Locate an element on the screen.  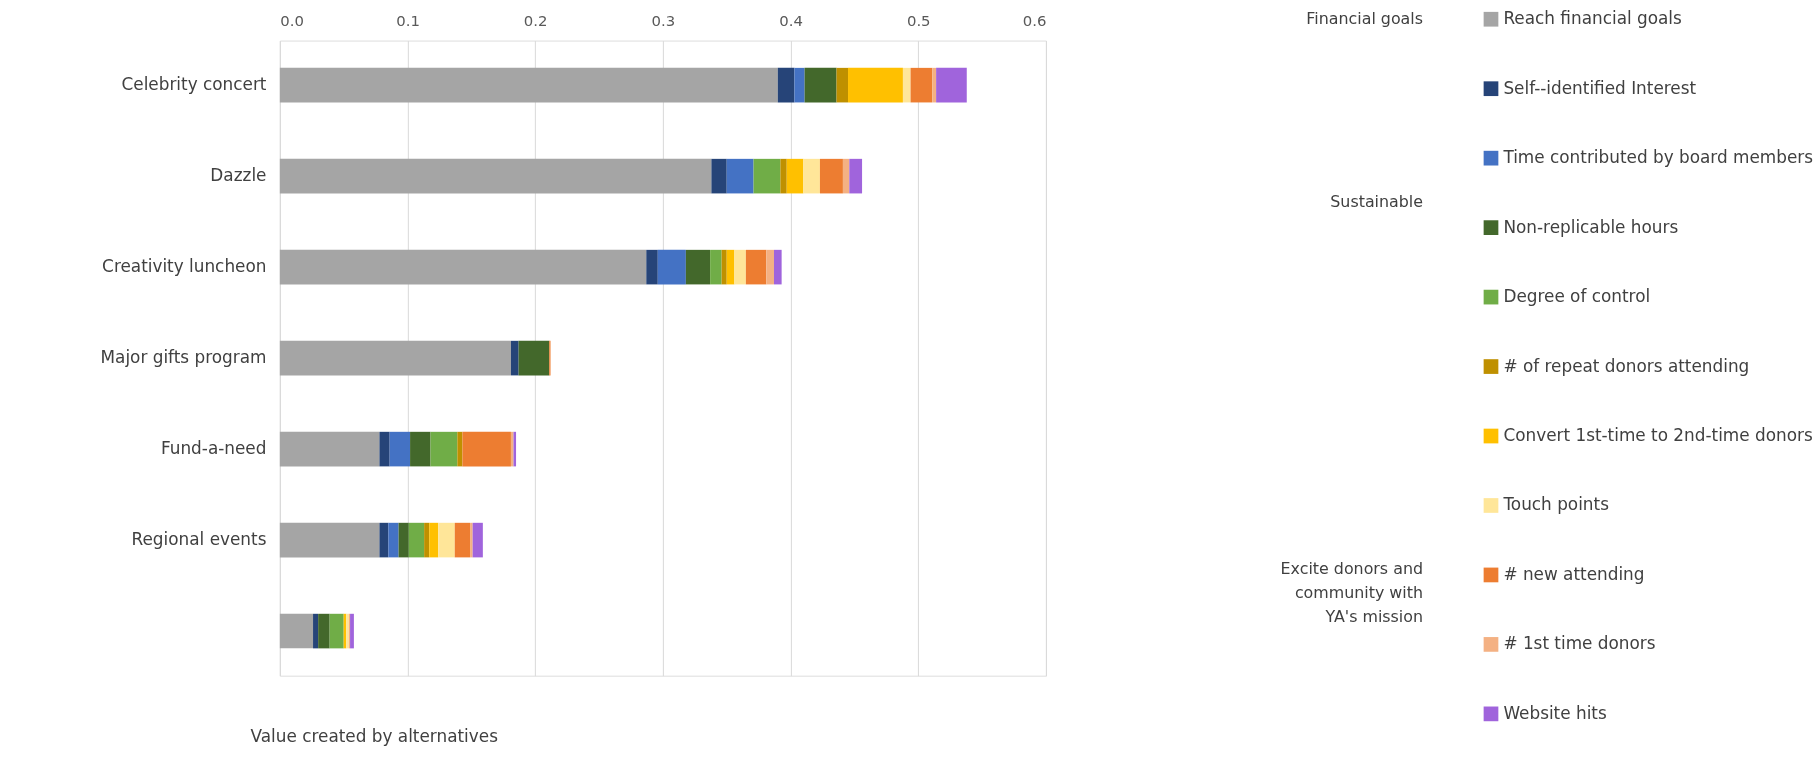
legend-label: Touch points is located at coordinates (1555, 504).